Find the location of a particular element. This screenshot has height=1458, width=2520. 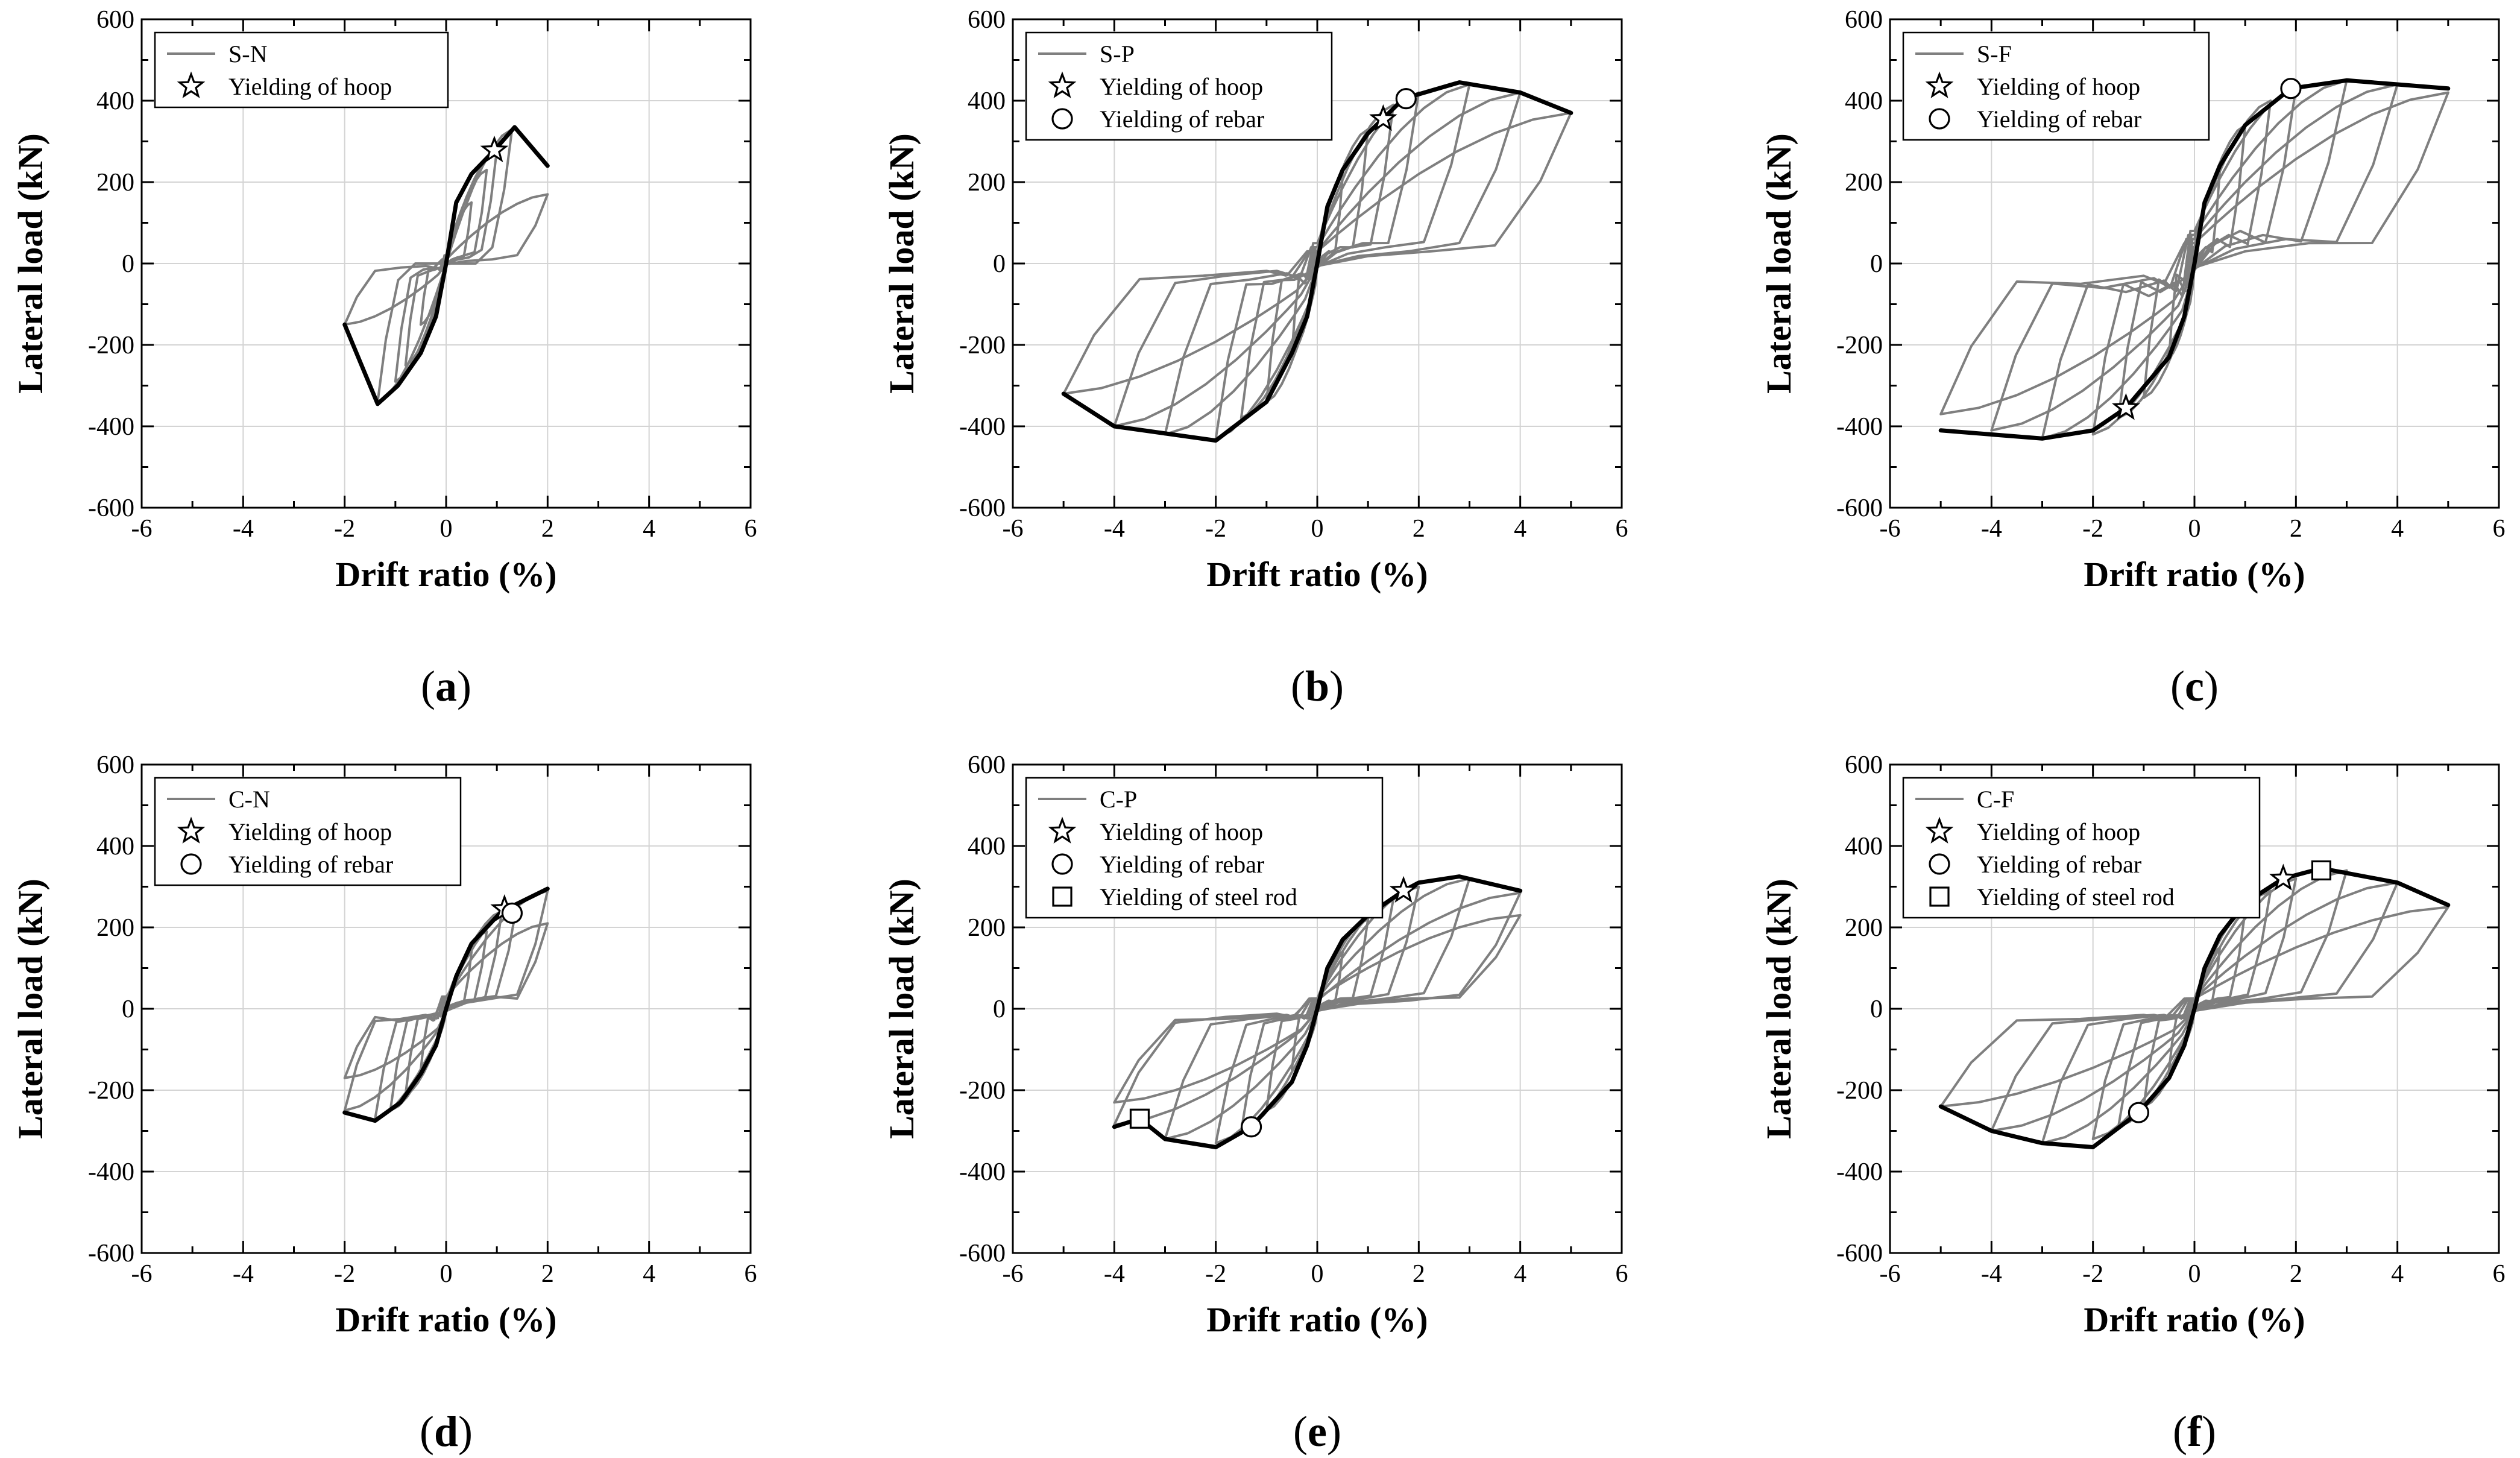

legend-label: S-F is located at coordinates (1995, 54).